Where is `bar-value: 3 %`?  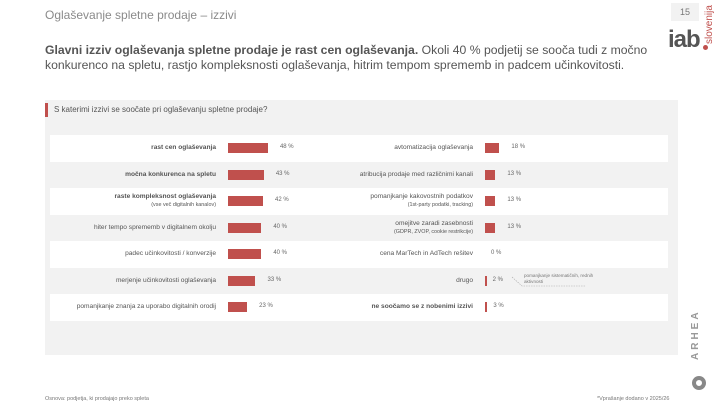 bar-value: 3 % is located at coordinates (498, 306).